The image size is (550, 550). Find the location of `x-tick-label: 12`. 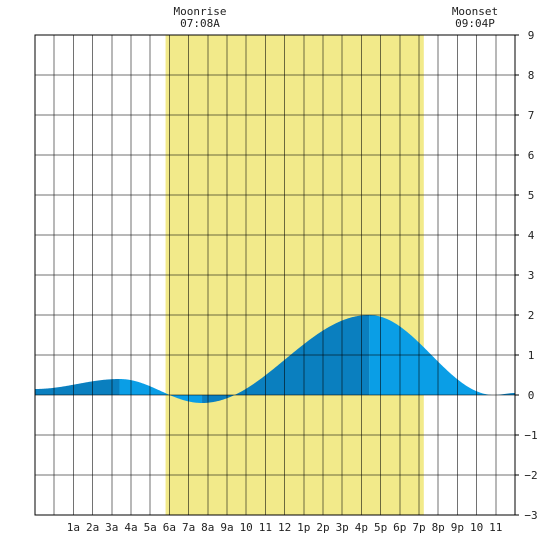

x-tick-label: 12 is located at coordinates (284, 527).